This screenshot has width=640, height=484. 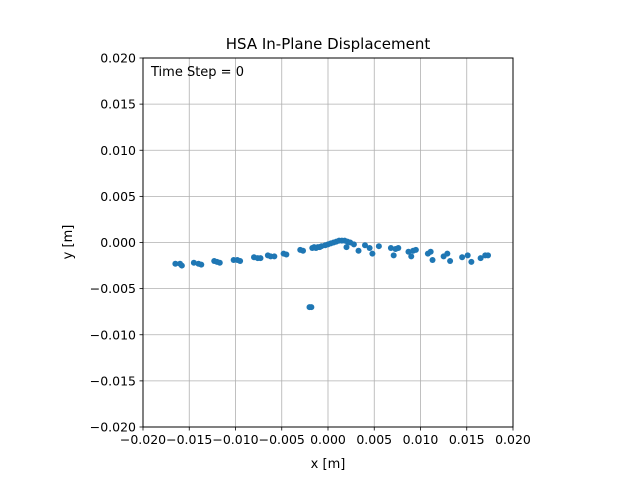 I want to click on x-tick-label: −0.020, so click(x=143, y=439).